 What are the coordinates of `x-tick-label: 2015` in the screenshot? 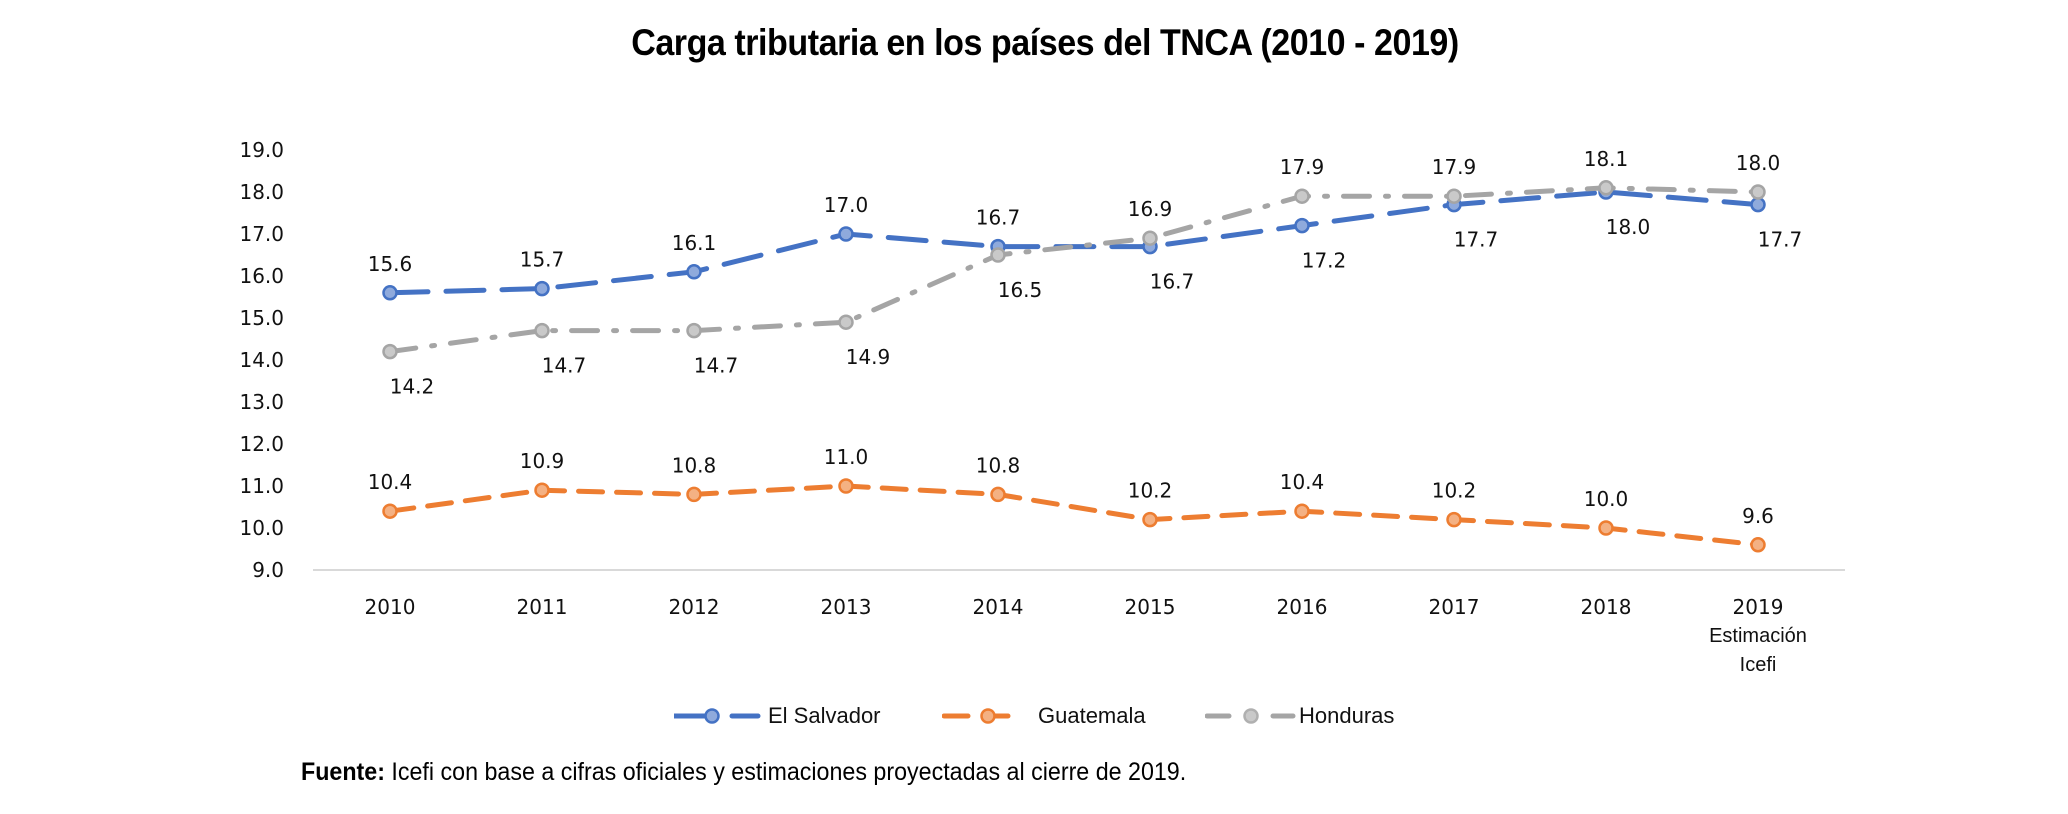 It's located at (1150, 607).